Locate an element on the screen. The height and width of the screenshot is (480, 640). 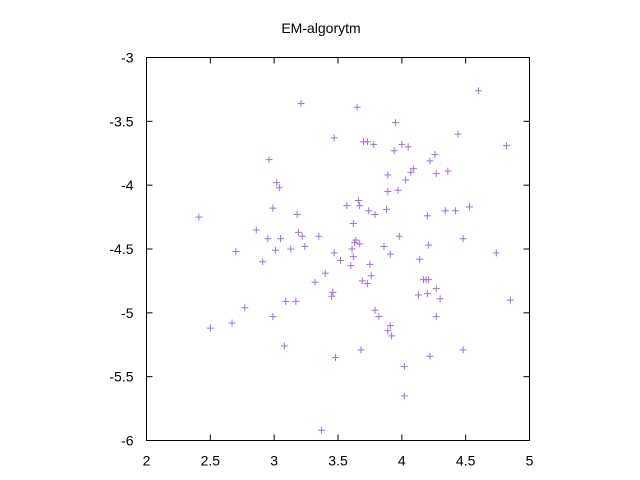
chart-title: EM-algorytm is located at coordinates (320, 28).